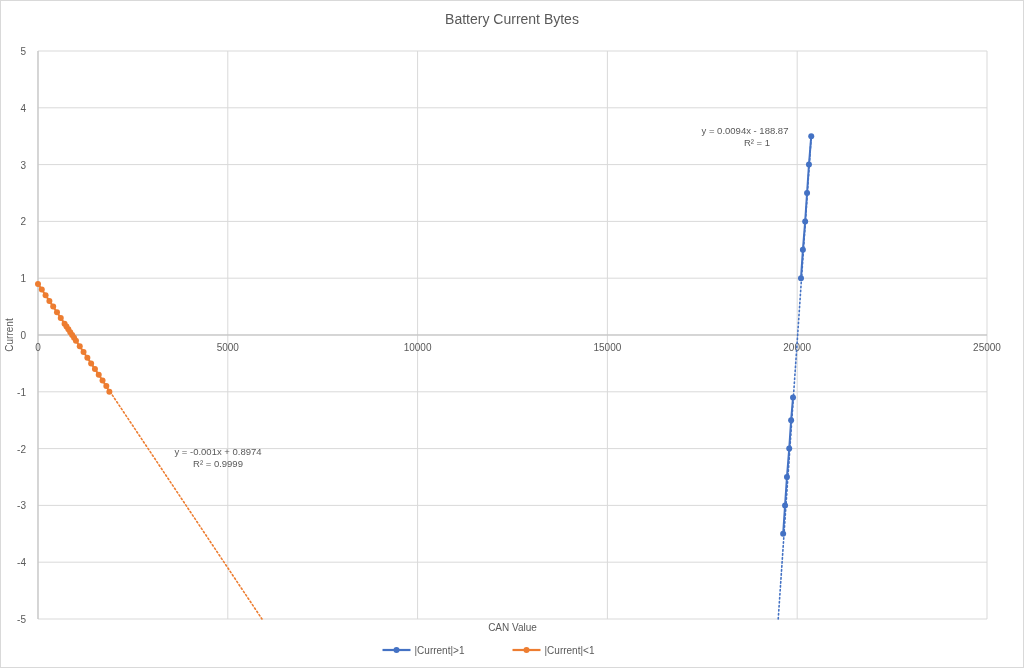 The width and height of the screenshot is (1024, 668). Describe the element at coordinates (218, 463) in the screenshot. I see `annotation: R² = 0.9999` at that location.